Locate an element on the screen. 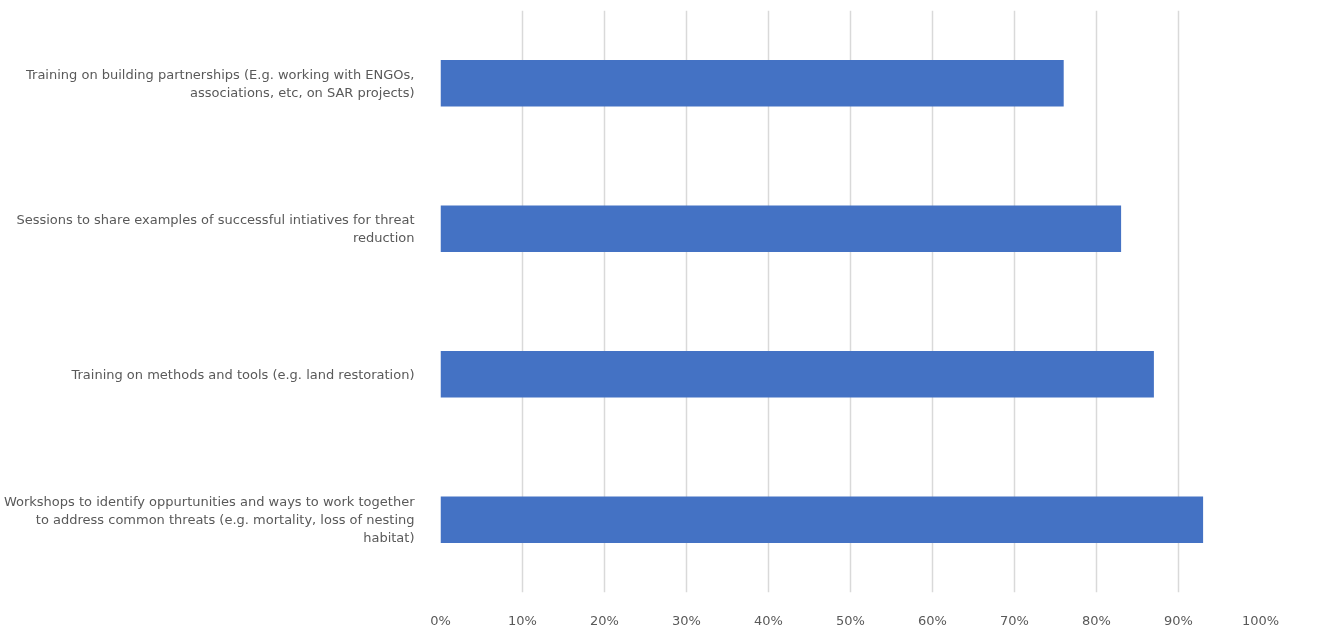  x-tick-label: 10% is located at coordinates (522, 620).